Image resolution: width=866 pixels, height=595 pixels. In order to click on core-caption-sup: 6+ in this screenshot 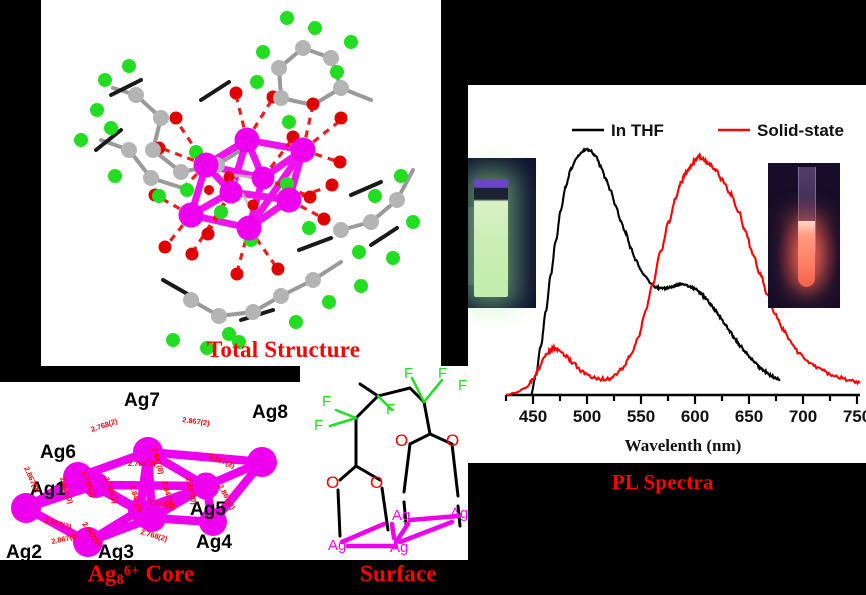, I will do `click(131, 571)`.